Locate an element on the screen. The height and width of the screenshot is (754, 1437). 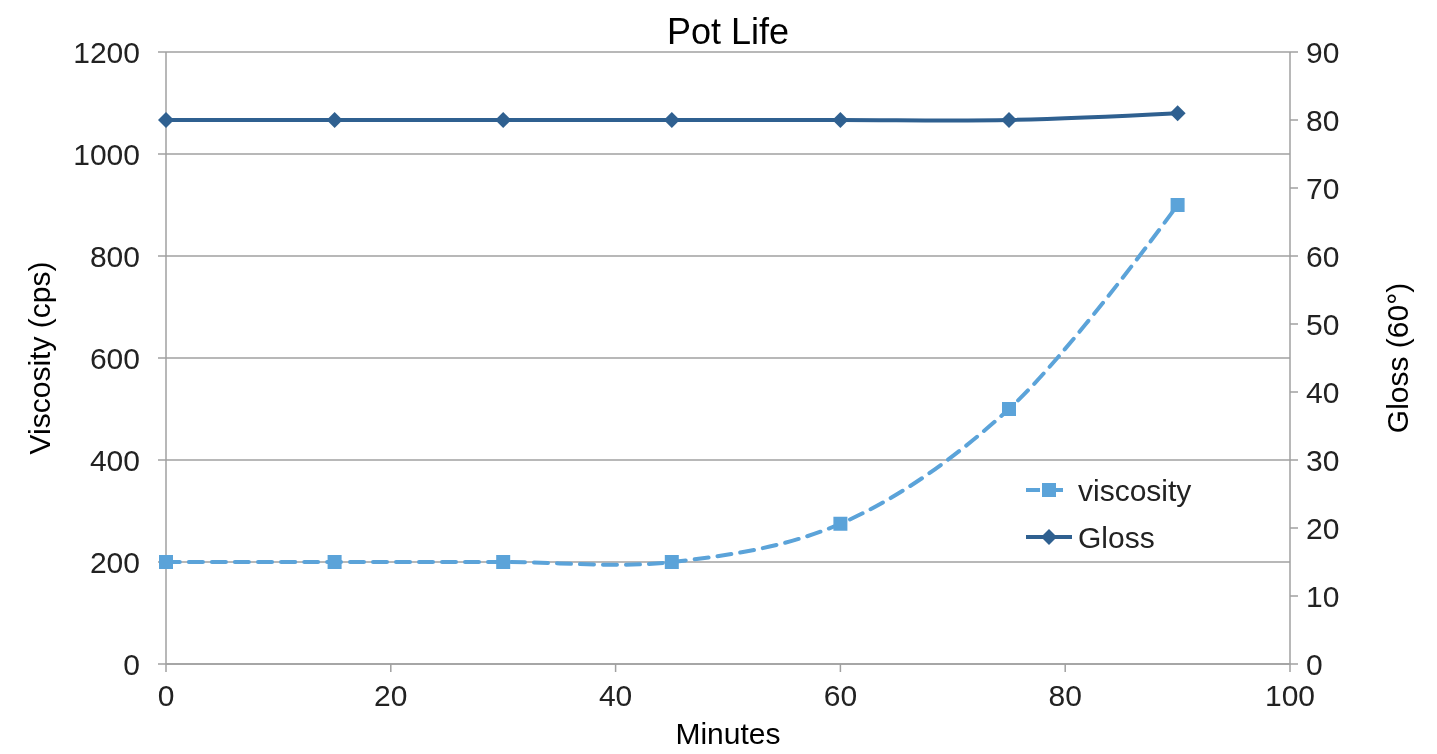
y2-axis-title: Gloss (60°) is located at coordinates (1397, 358).